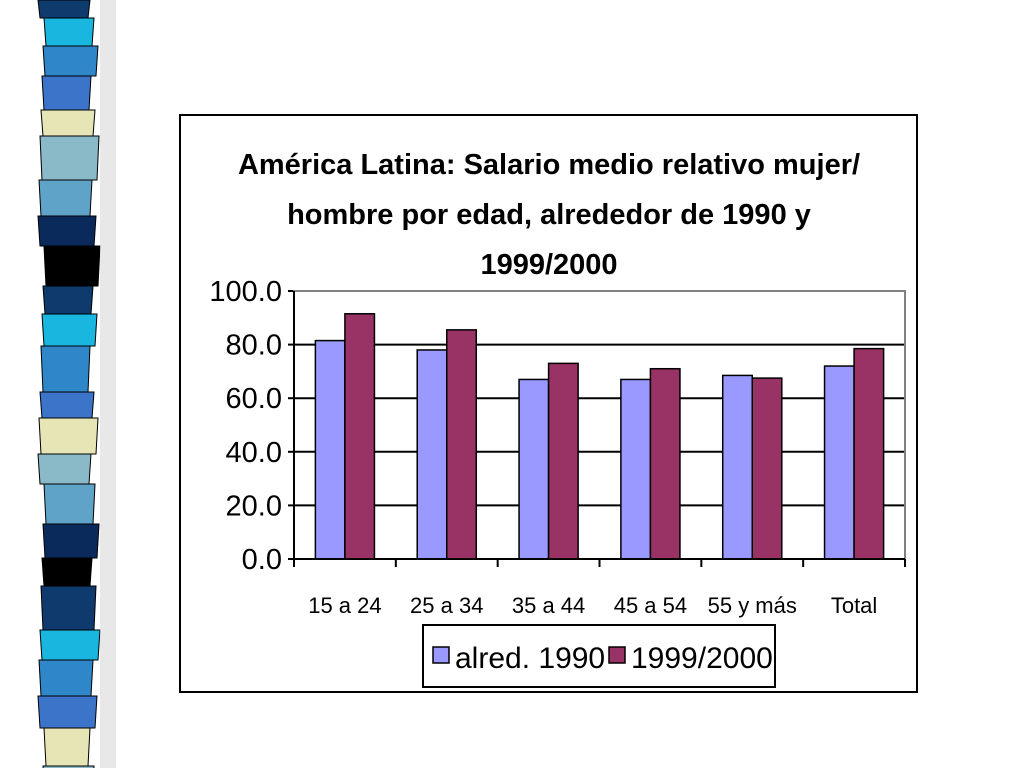  What do you see at coordinates (548, 265) in the screenshot?
I see `chart-title-line-3: 1999/2000` at bounding box center [548, 265].